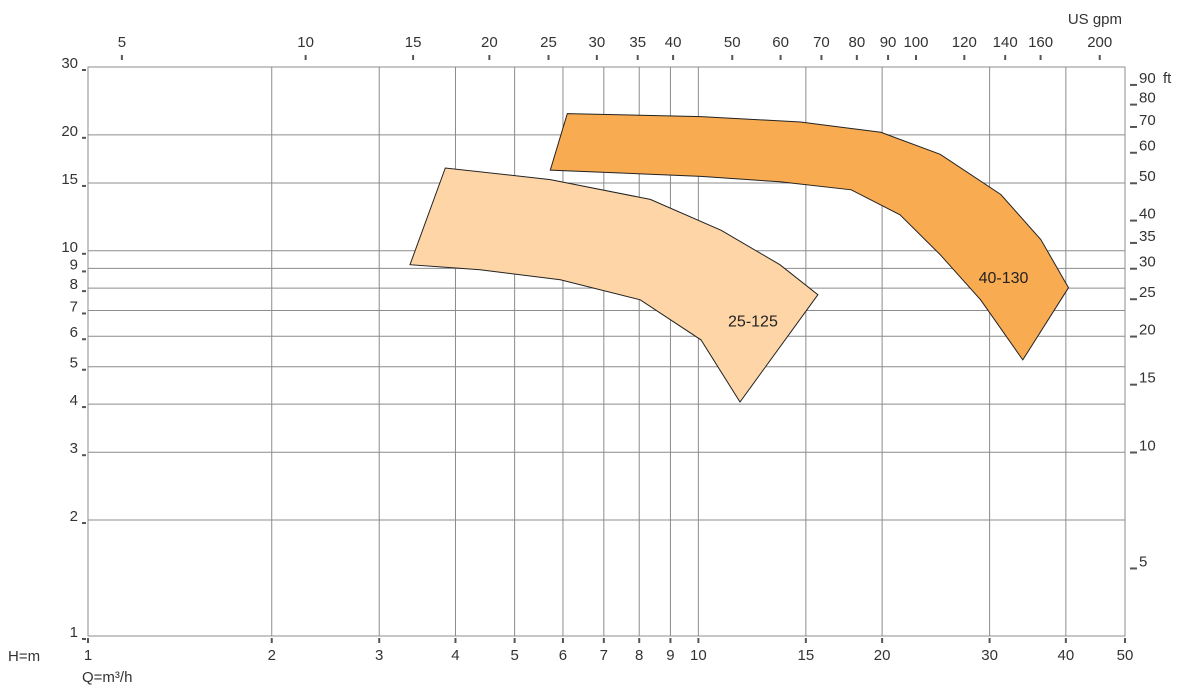 Image resolution: width=1190 pixels, height=691 pixels. I want to click on x-tick-label: 50, so click(1125, 655).